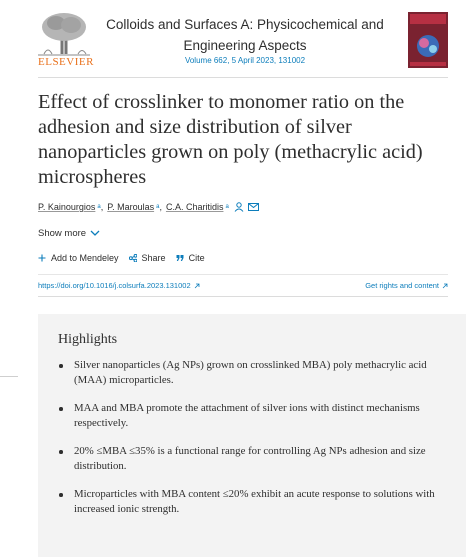  Describe the element at coordinates (62, 233) in the screenshot. I see `show-more-label: Show more` at that location.